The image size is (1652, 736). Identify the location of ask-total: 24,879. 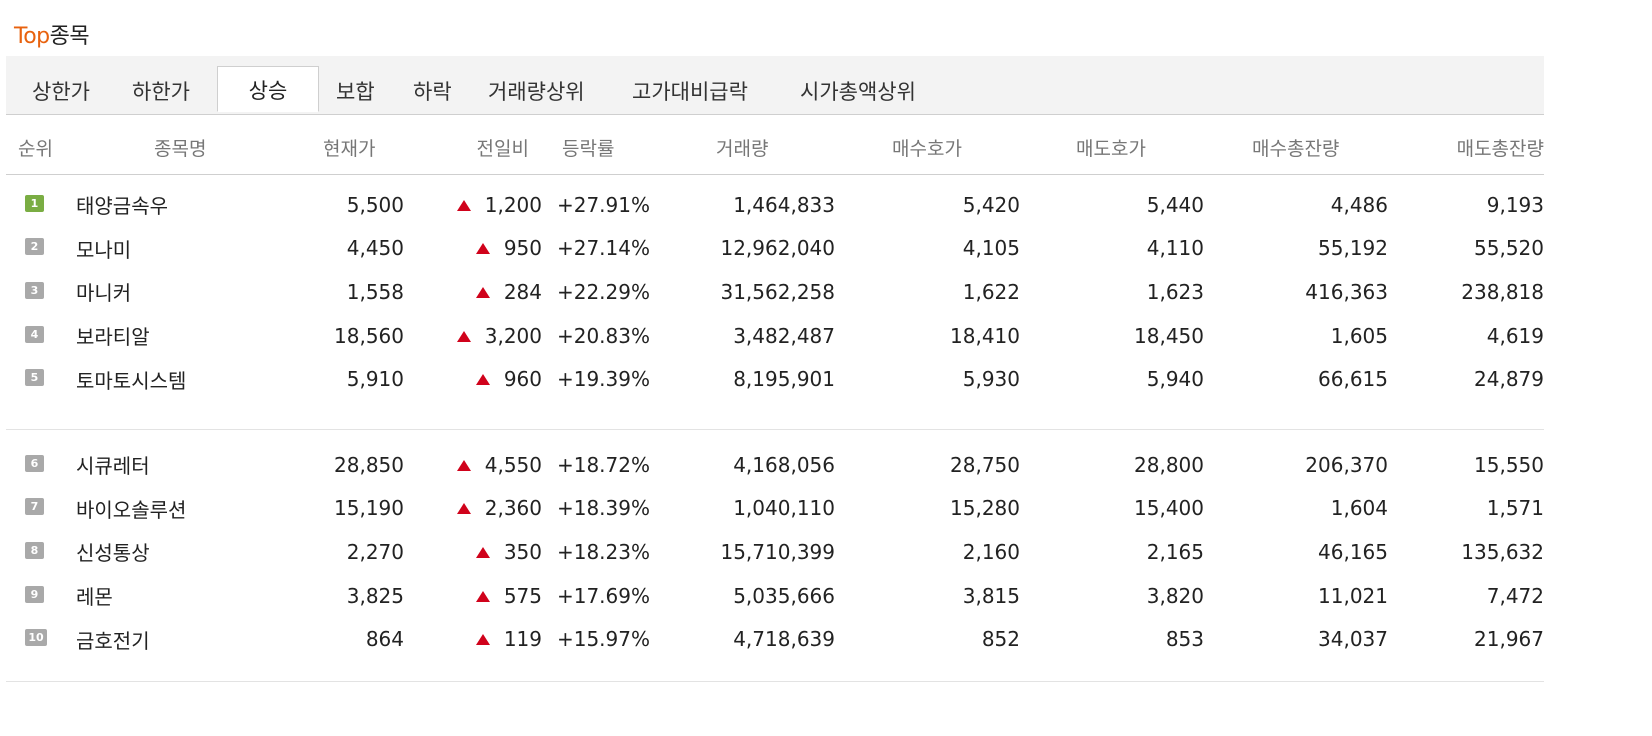
(1509, 379).